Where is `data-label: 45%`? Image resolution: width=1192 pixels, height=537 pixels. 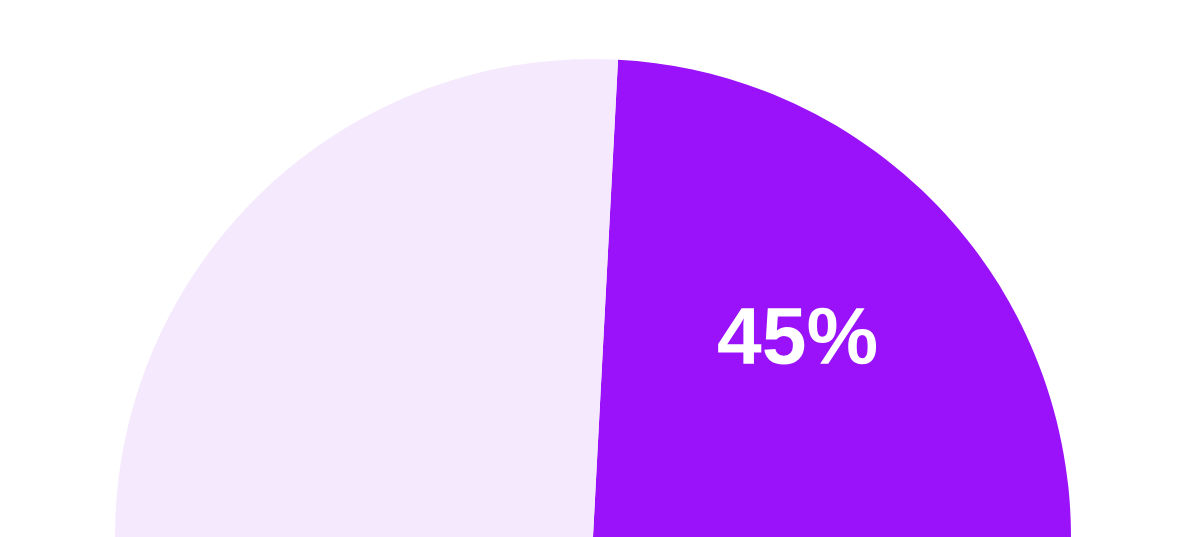
data-label: 45% is located at coordinates (797, 336).